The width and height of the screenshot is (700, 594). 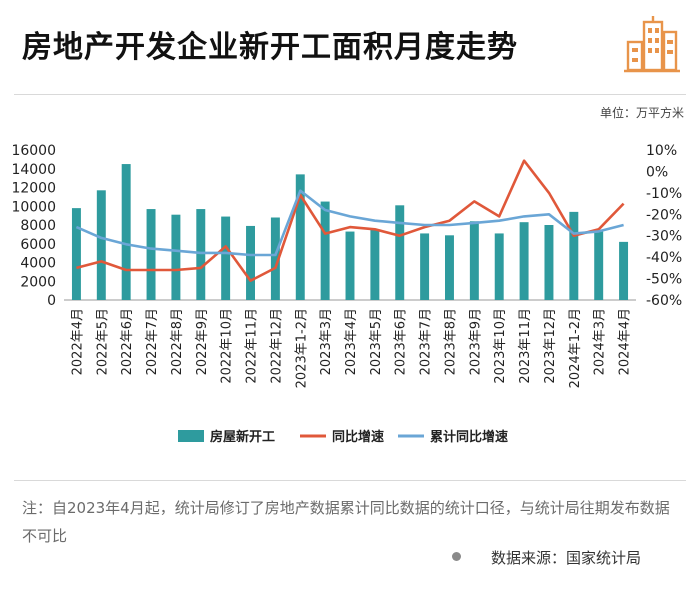 What do you see at coordinates (450, 341) in the screenshot?
I see `x-tick-label: 2023年8月` at bounding box center [450, 341].